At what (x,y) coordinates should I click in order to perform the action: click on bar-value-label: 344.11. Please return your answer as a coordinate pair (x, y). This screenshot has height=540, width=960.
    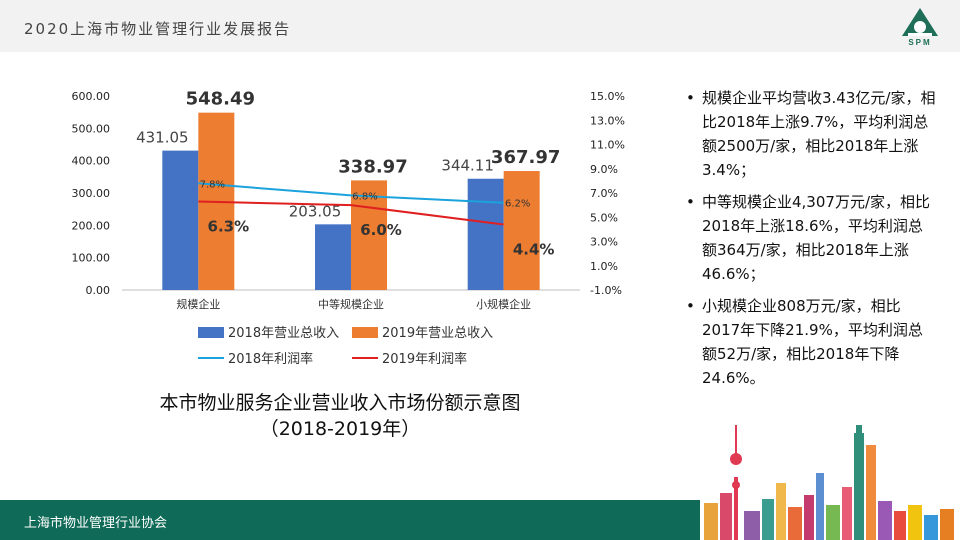
    Looking at the image, I should click on (467, 166).